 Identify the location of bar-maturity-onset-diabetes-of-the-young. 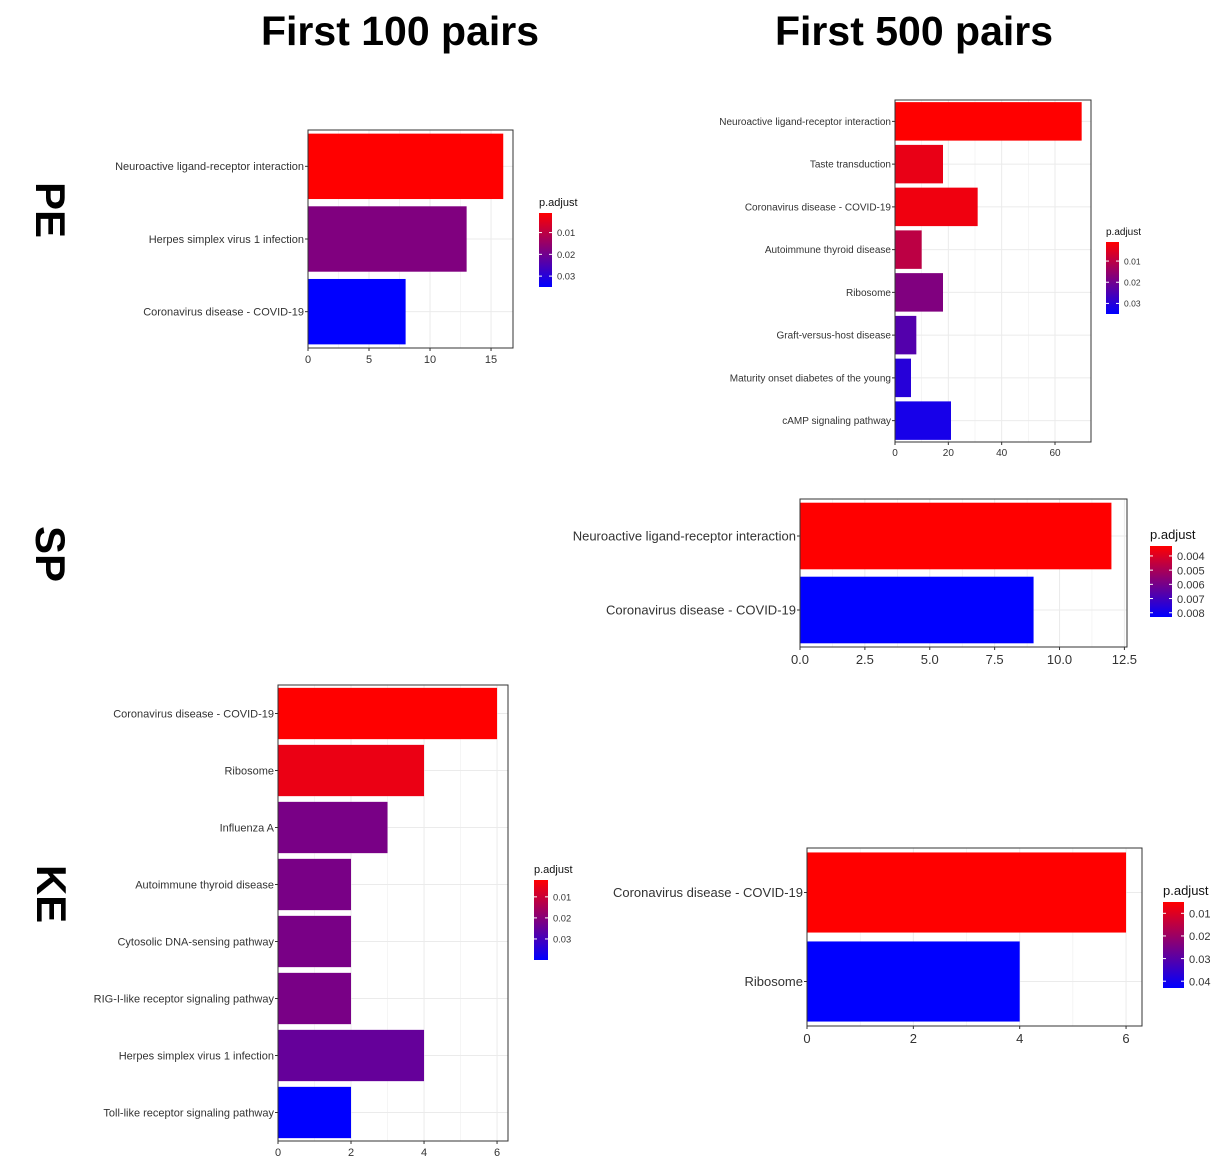
(903, 378).